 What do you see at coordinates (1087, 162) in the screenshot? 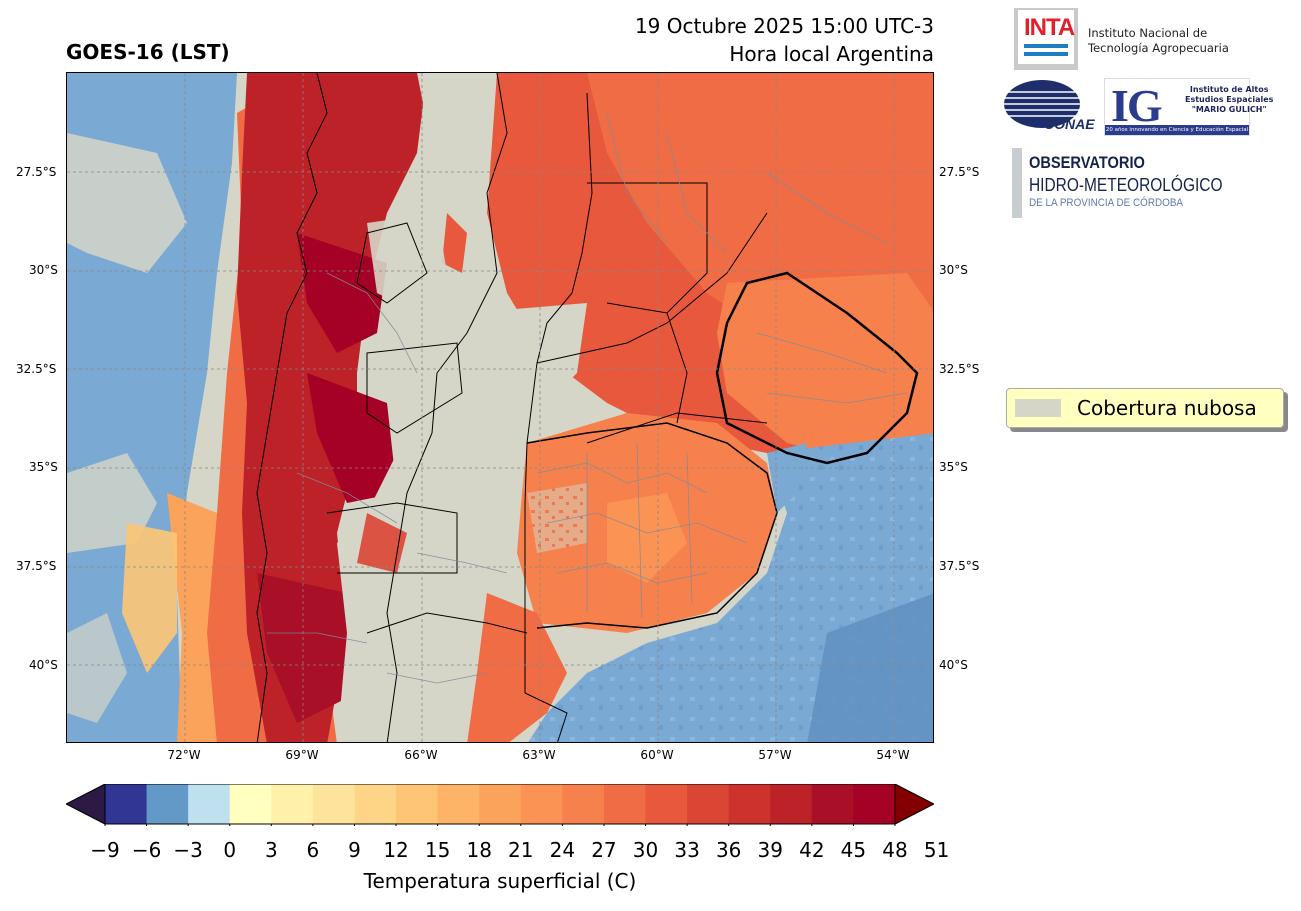
I see `observatorio-logo-title: OBSERVATORIO` at bounding box center [1087, 162].